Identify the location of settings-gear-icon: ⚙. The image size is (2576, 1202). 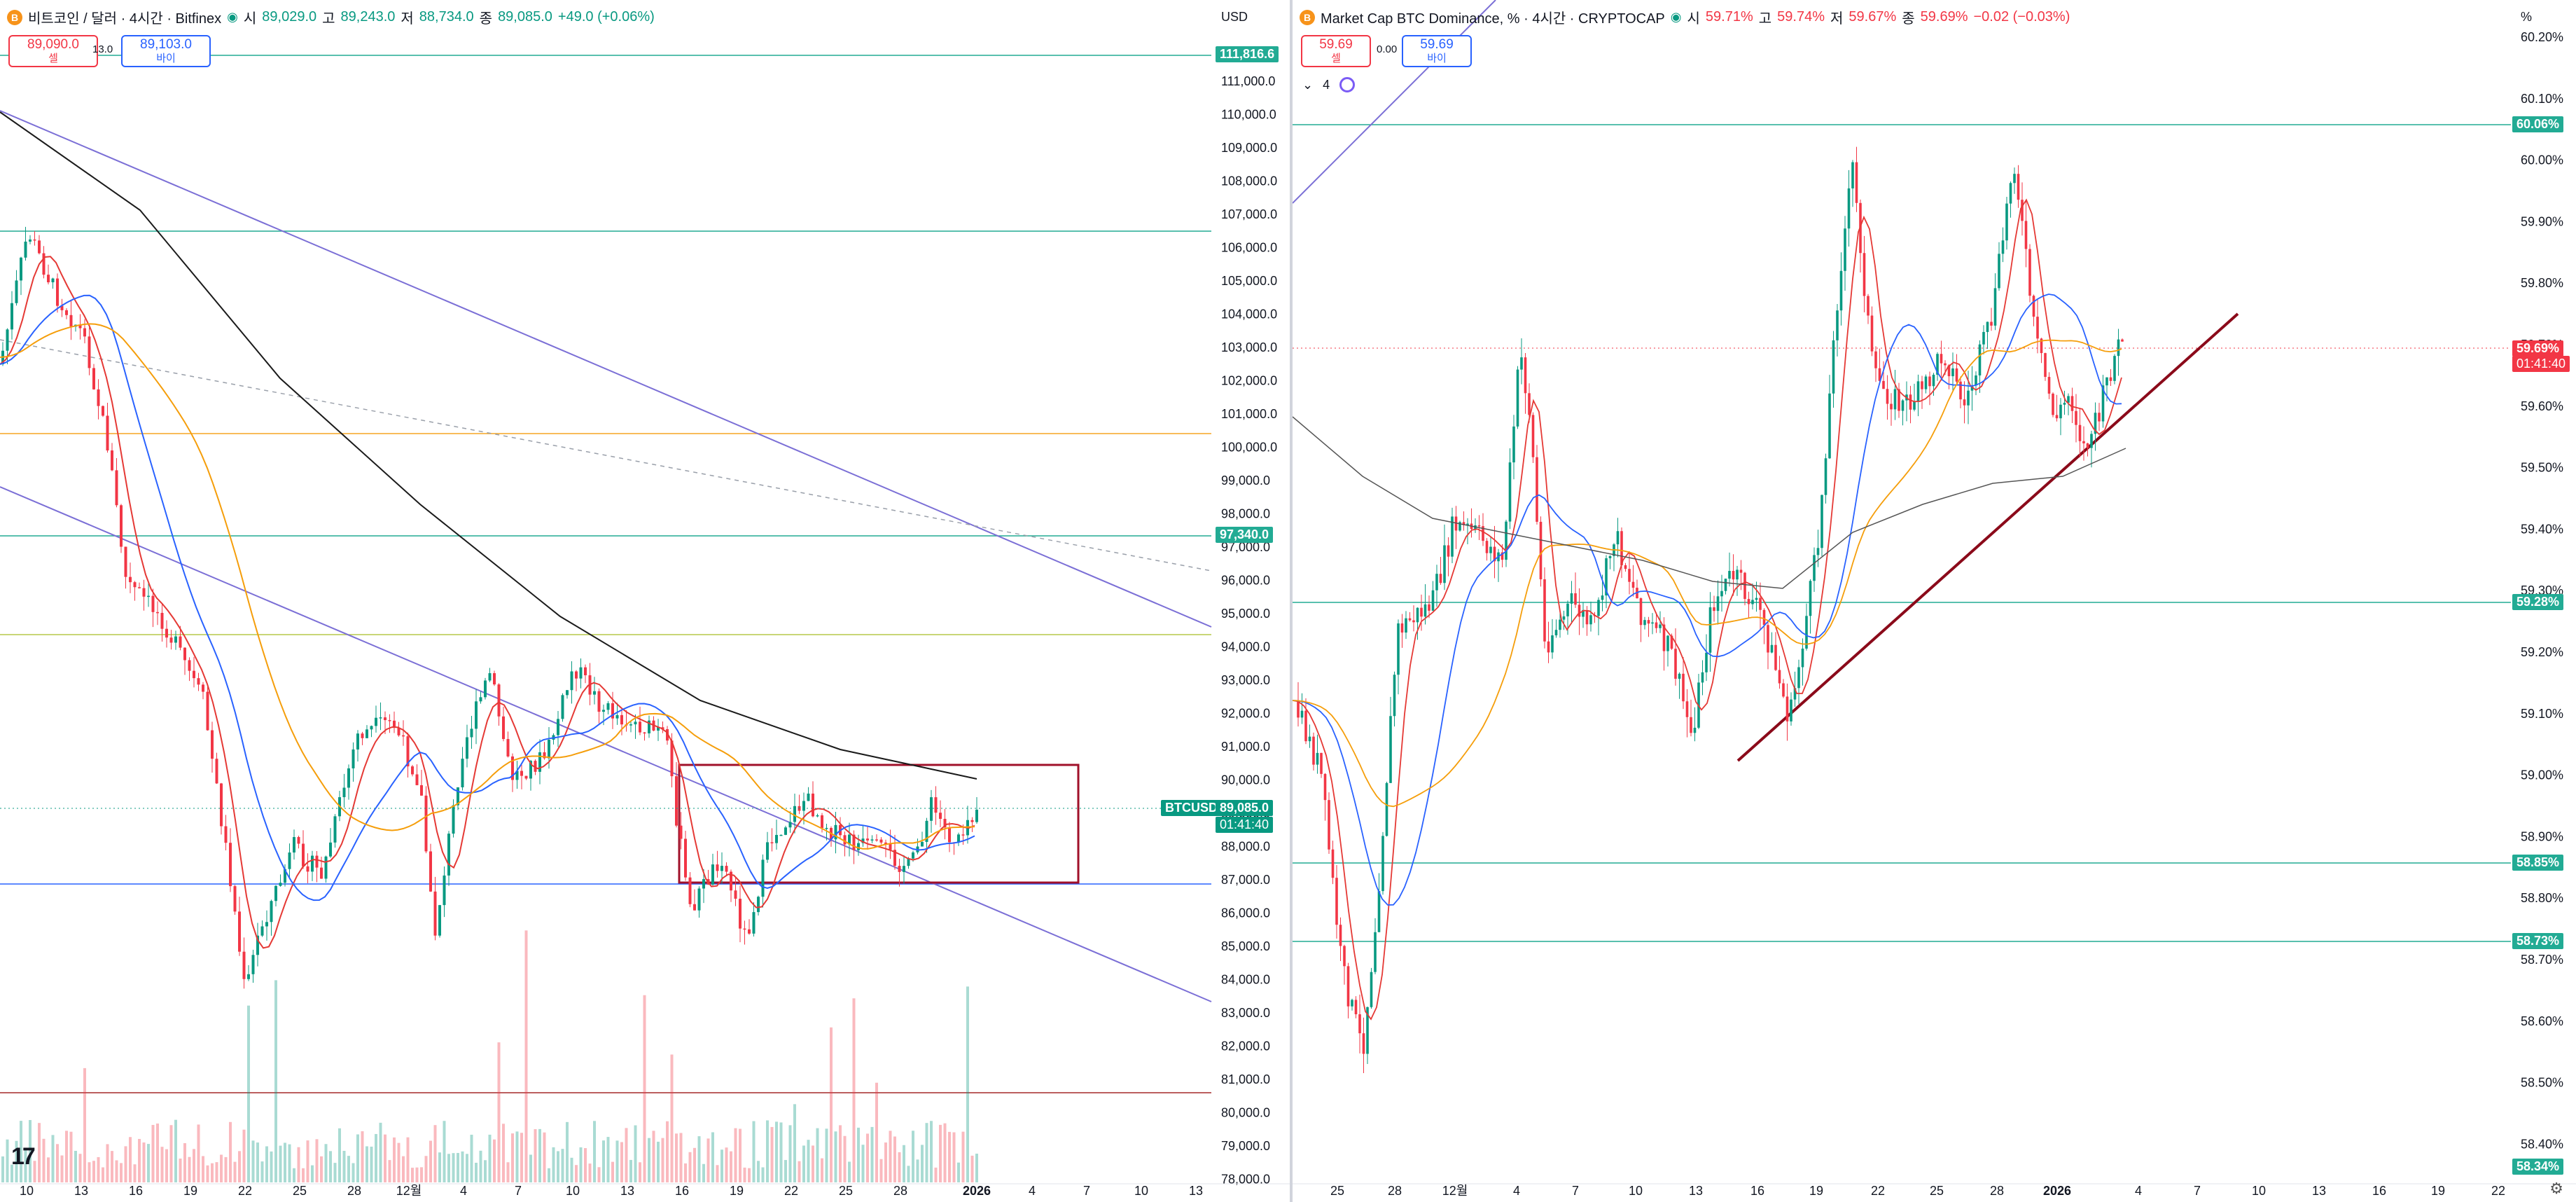
(2556, 1188).